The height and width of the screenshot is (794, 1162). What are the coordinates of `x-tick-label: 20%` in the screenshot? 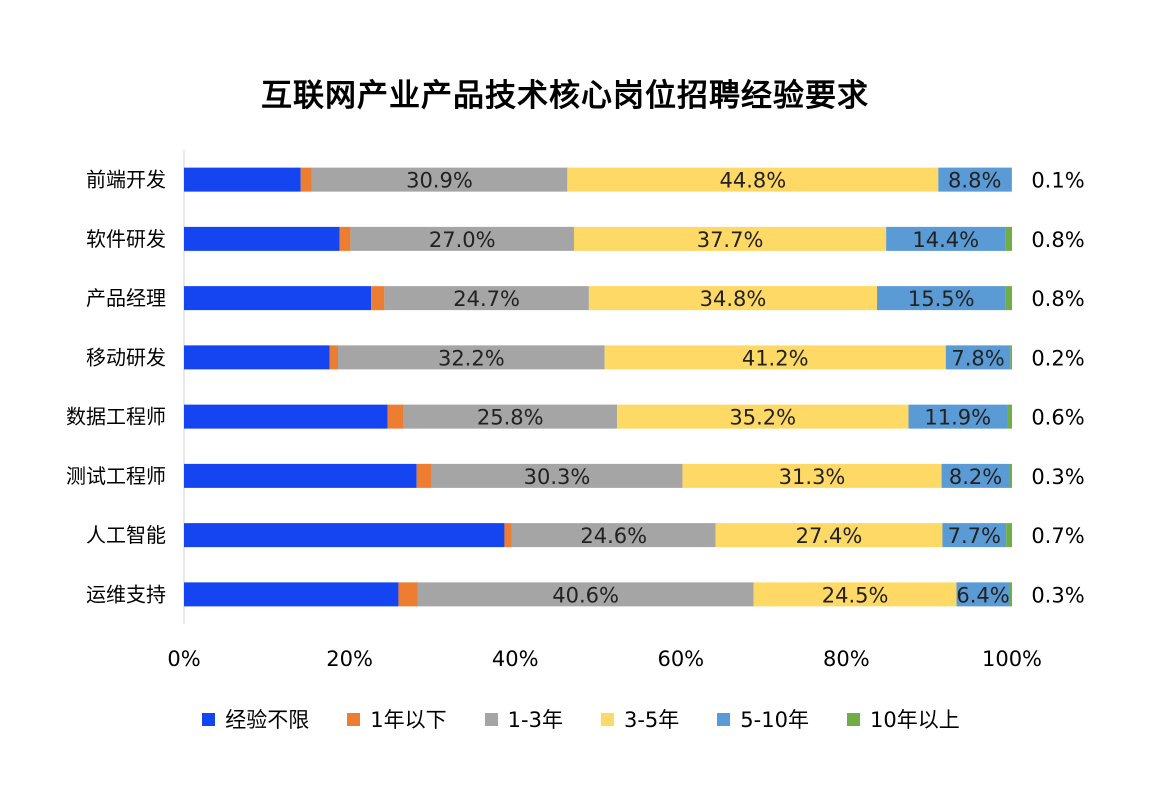 It's located at (349, 659).